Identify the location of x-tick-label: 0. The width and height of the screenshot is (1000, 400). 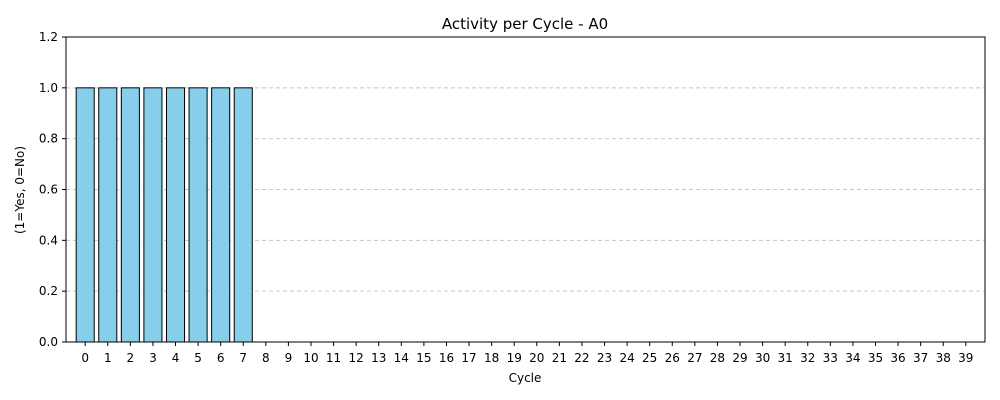
(85, 358).